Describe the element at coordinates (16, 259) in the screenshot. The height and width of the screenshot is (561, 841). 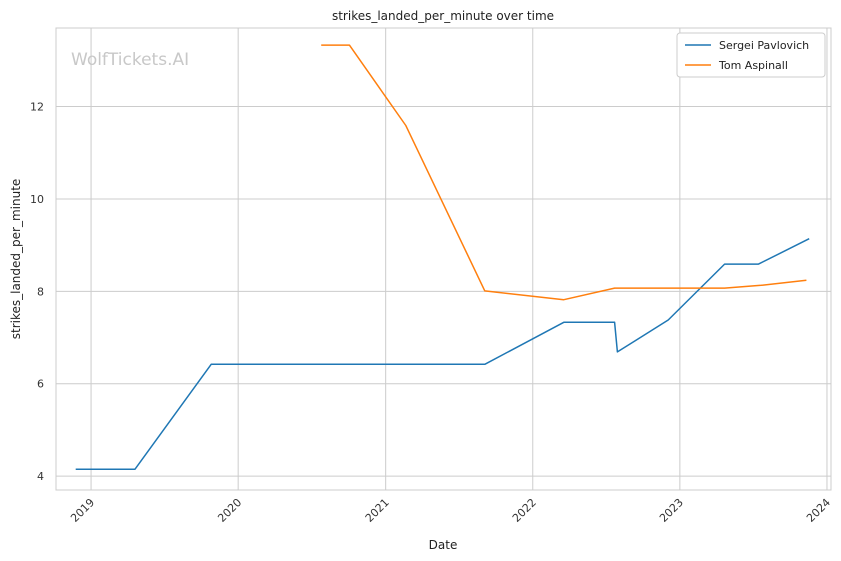
I see `y-axis-title: strikes_landed_per_minute` at that location.